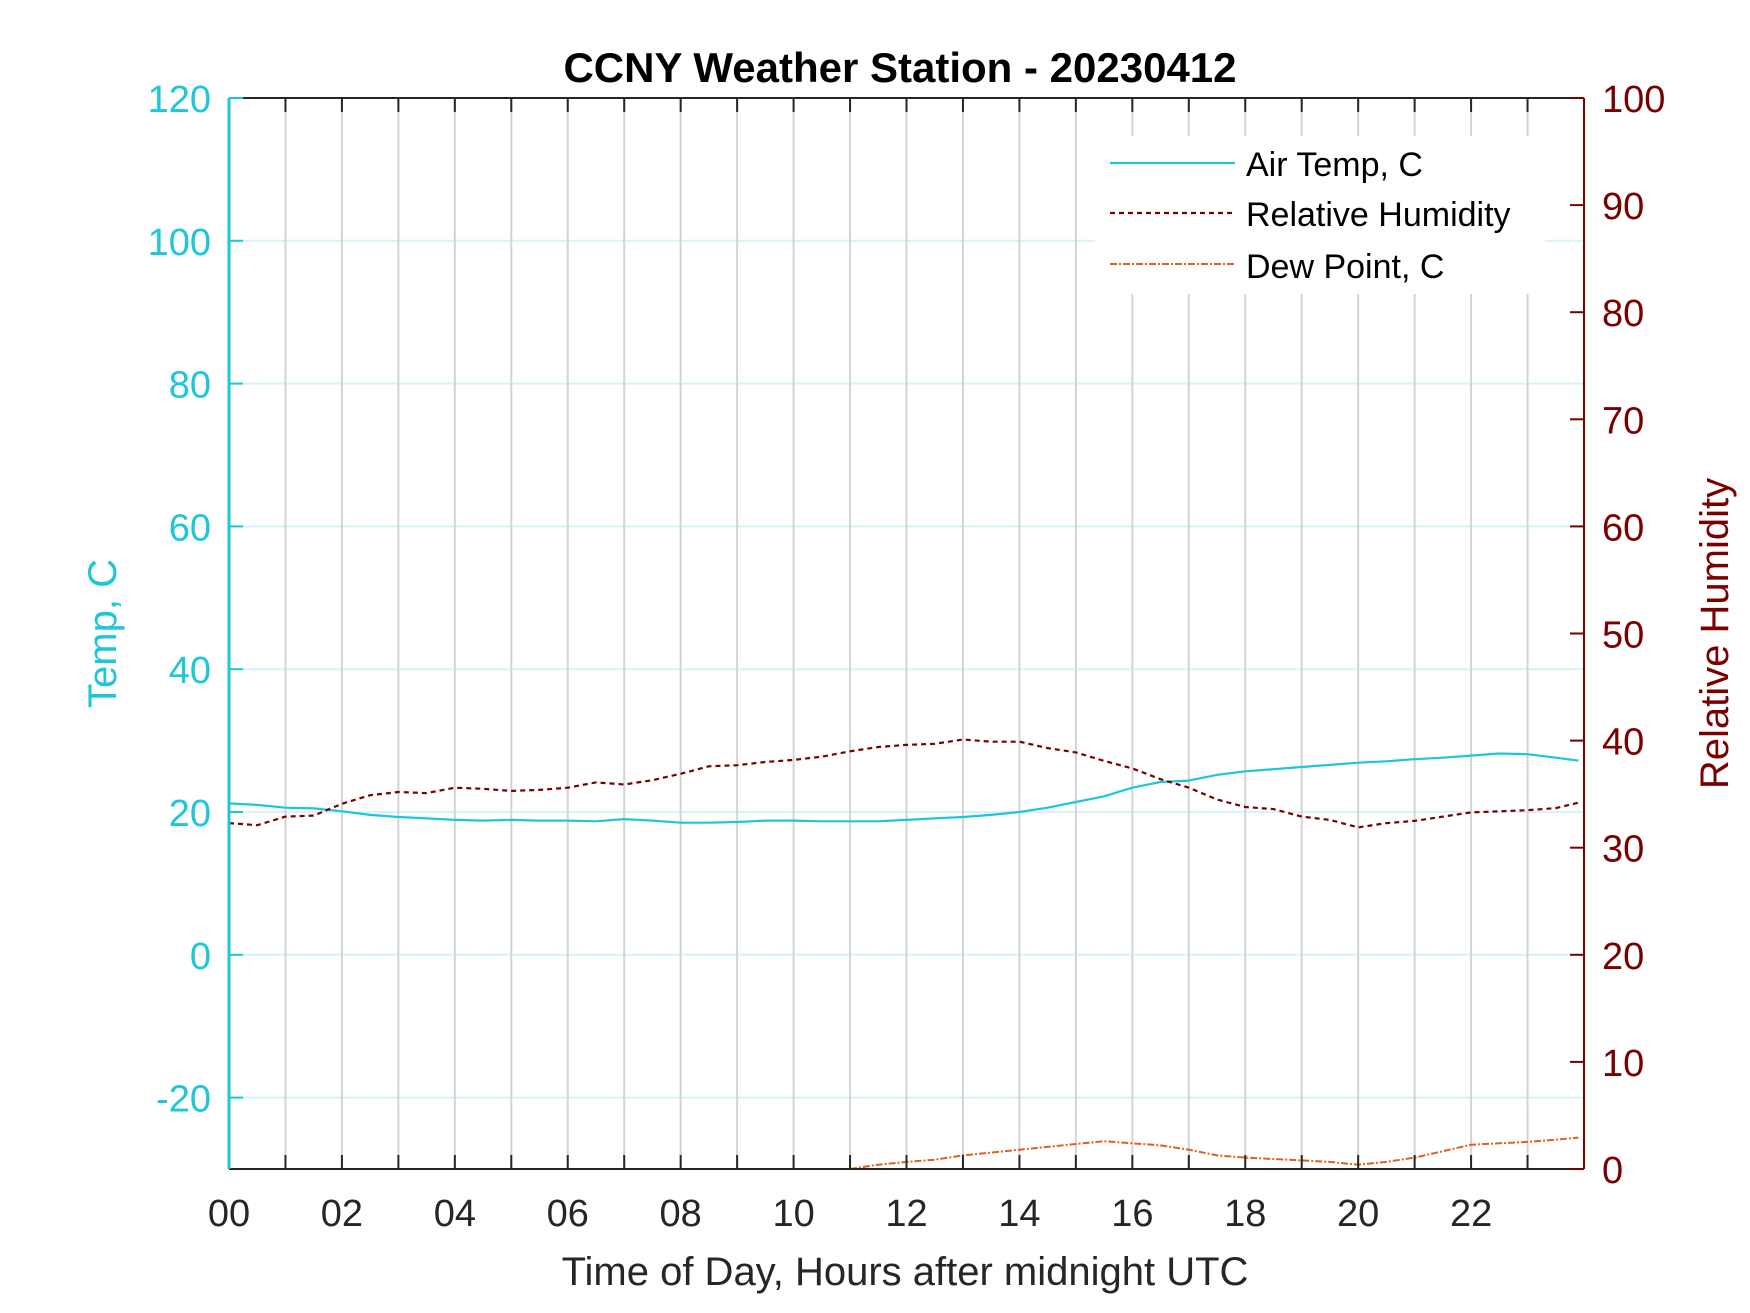  What do you see at coordinates (1623, 850) in the screenshot?
I see `y-right-tick-label: 30` at bounding box center [1623, 850].